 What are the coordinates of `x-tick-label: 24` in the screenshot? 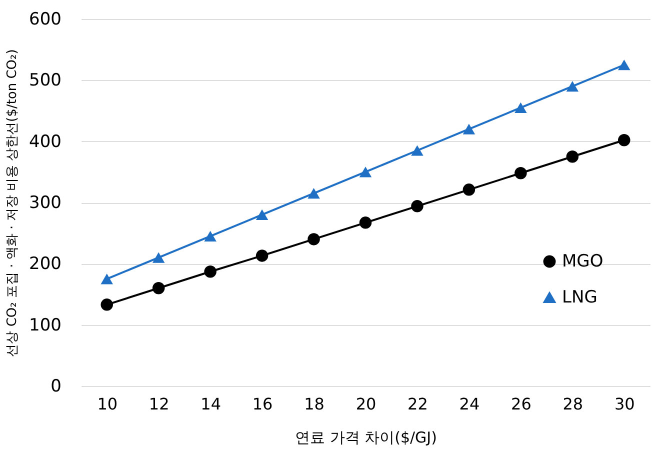 It's located at (469, 404).